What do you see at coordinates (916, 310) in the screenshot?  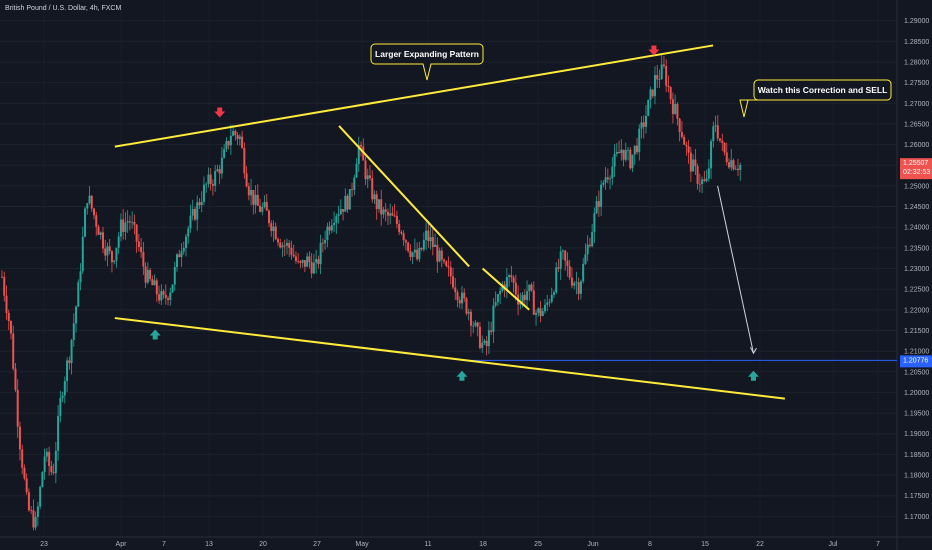 I see `y-tick-label: 1.22000` at bounding box center [916, 310].